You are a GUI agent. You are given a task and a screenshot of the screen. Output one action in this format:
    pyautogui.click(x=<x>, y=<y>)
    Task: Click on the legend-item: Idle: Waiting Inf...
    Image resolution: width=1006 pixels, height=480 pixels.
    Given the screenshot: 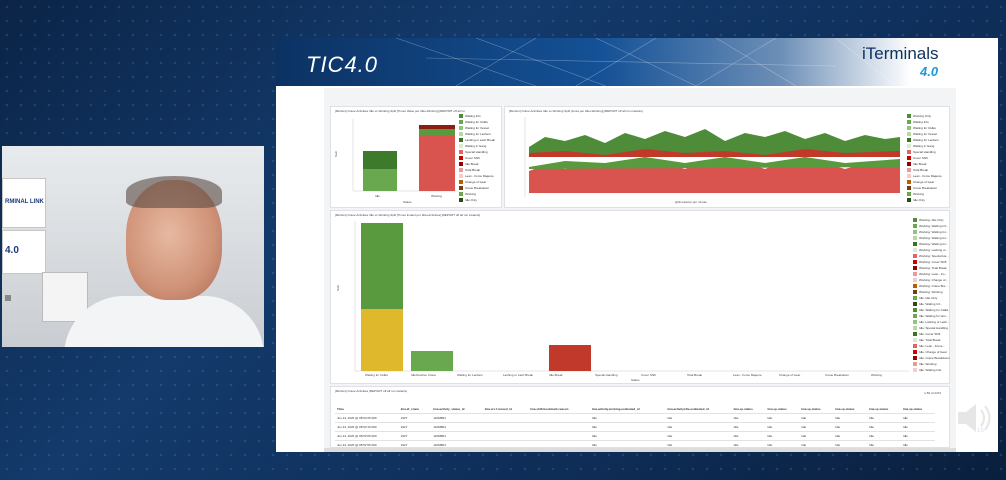 What is the action you would take?
    pyautogui.click(x=931, y=304)
    